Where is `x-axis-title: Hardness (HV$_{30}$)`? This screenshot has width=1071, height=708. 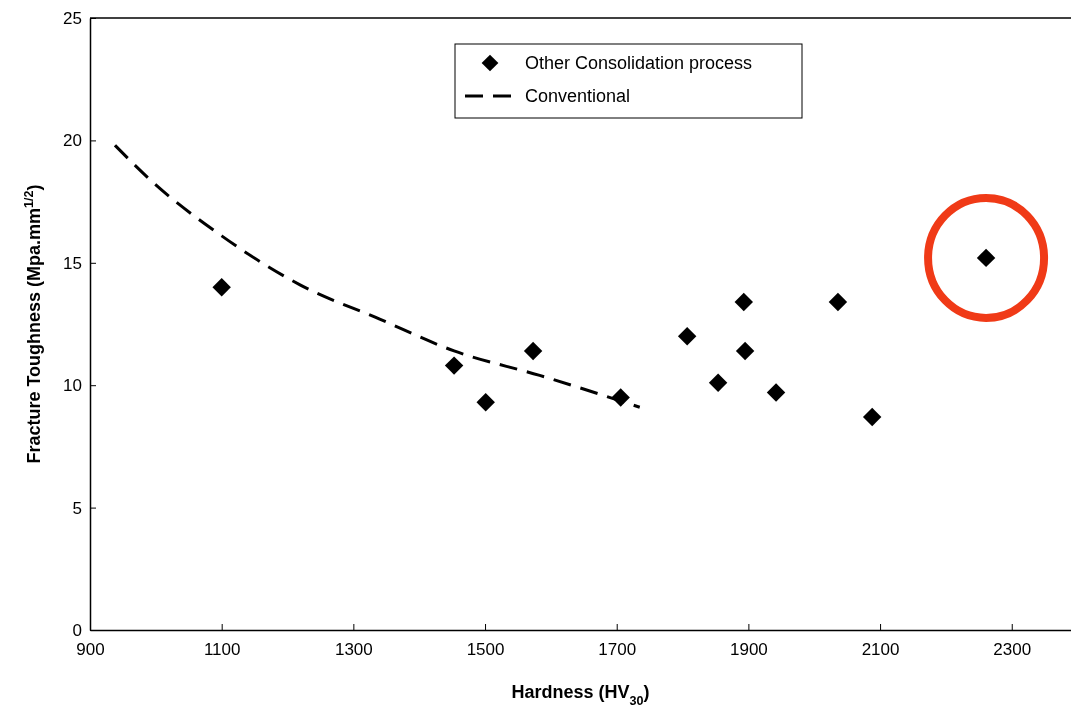
x-axis-title: Hardness (HV$_{30}$) is located at coordinates (580, 695).